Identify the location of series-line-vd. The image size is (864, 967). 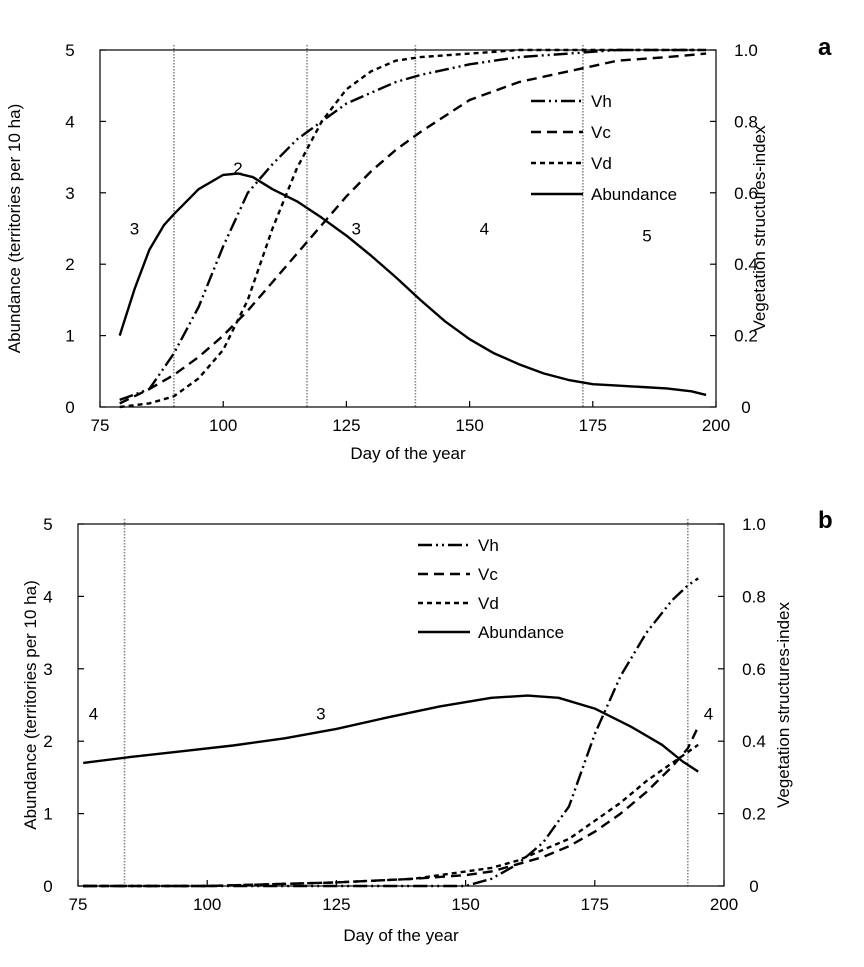
(391, 815).